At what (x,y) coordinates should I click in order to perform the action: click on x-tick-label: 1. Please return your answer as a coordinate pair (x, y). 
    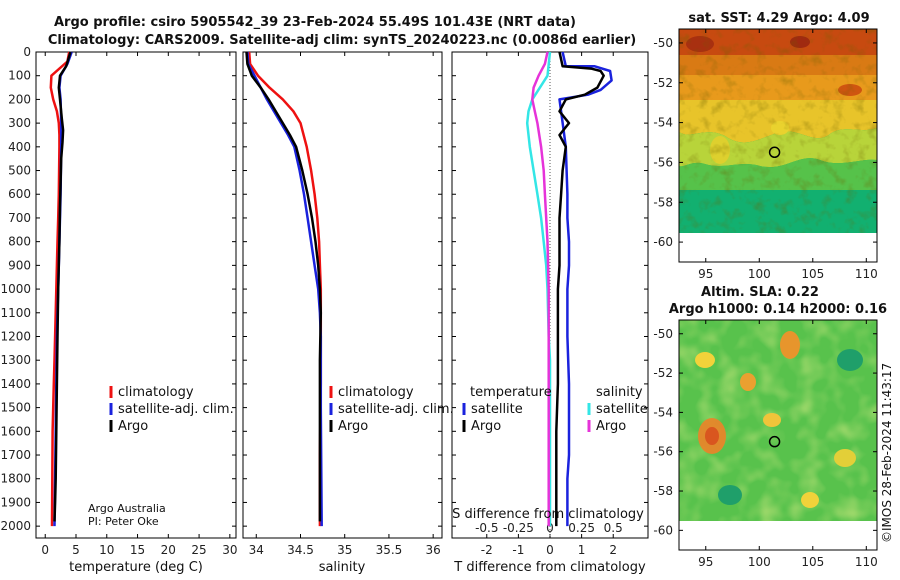
    Looking at the image, I should click on (582, 550).